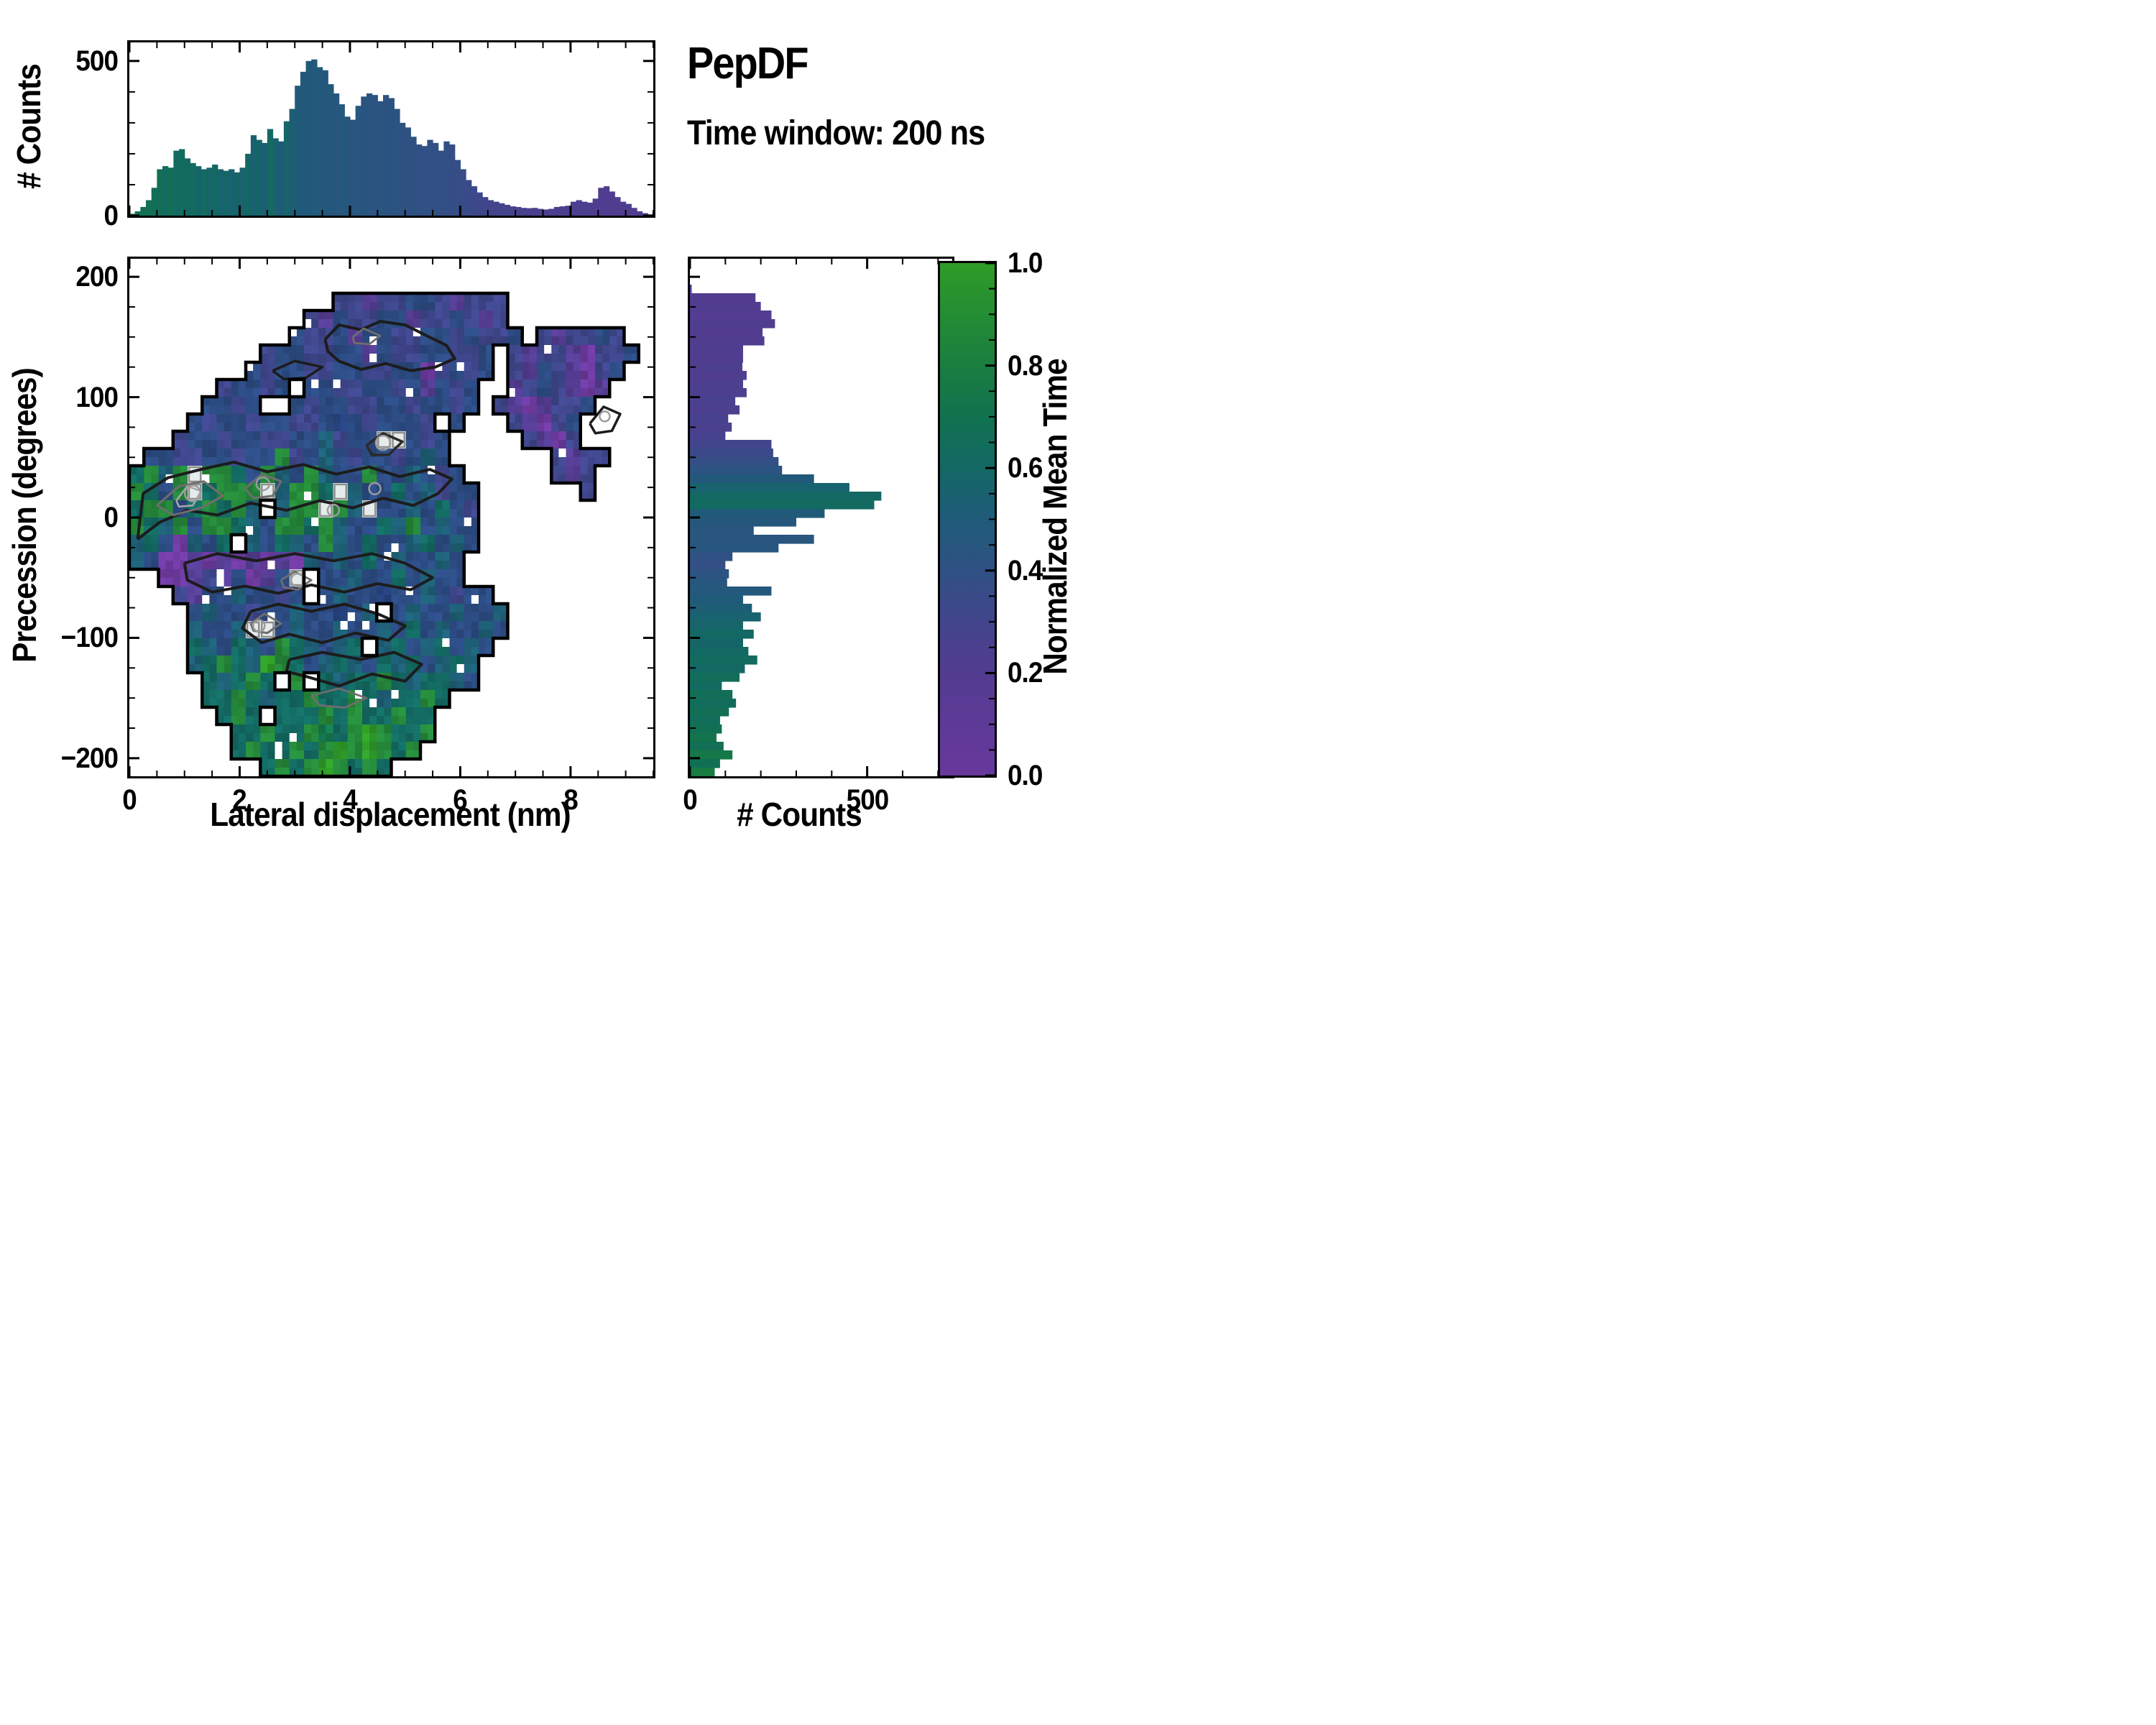  What do you see at coordinates (799, 814) in the screenshot?
I see `right-hist-xlabel: # Counts` at bounding box center [799, 814].